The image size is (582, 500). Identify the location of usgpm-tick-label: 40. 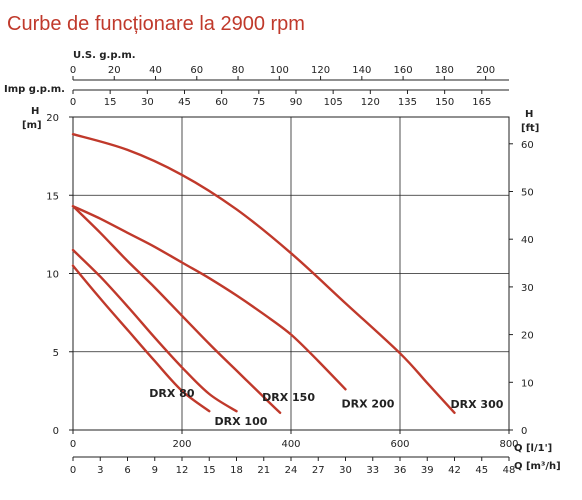
(155, 70).